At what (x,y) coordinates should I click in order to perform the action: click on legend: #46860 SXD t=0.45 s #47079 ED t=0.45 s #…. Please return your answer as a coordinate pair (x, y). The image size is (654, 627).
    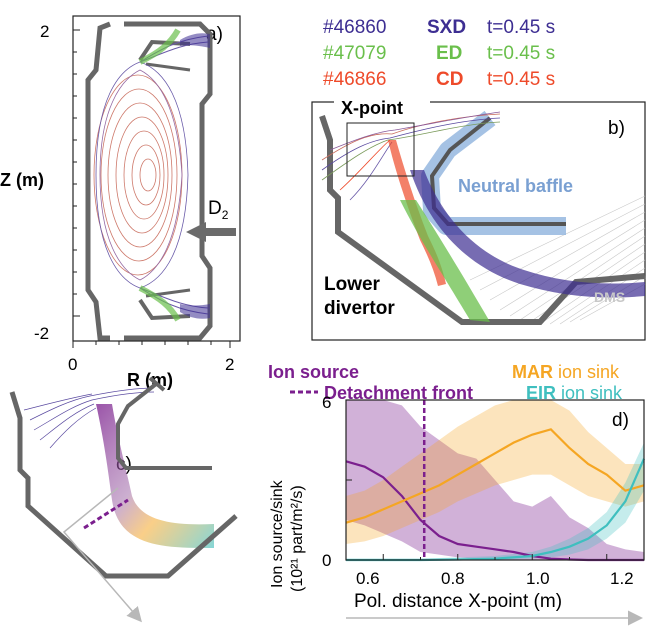
    Looking at the image, I should click on (439, 53).